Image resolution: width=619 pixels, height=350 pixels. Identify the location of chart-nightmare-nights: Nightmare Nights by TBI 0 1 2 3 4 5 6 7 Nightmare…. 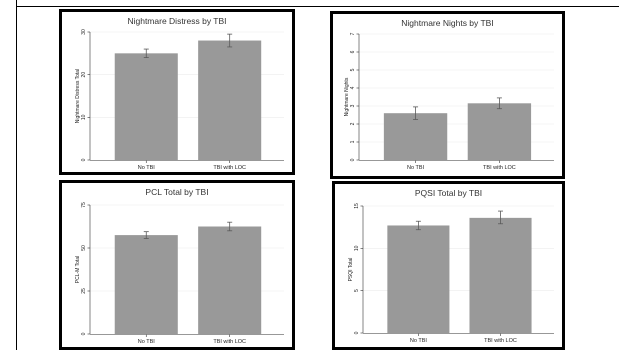
(449, 94).